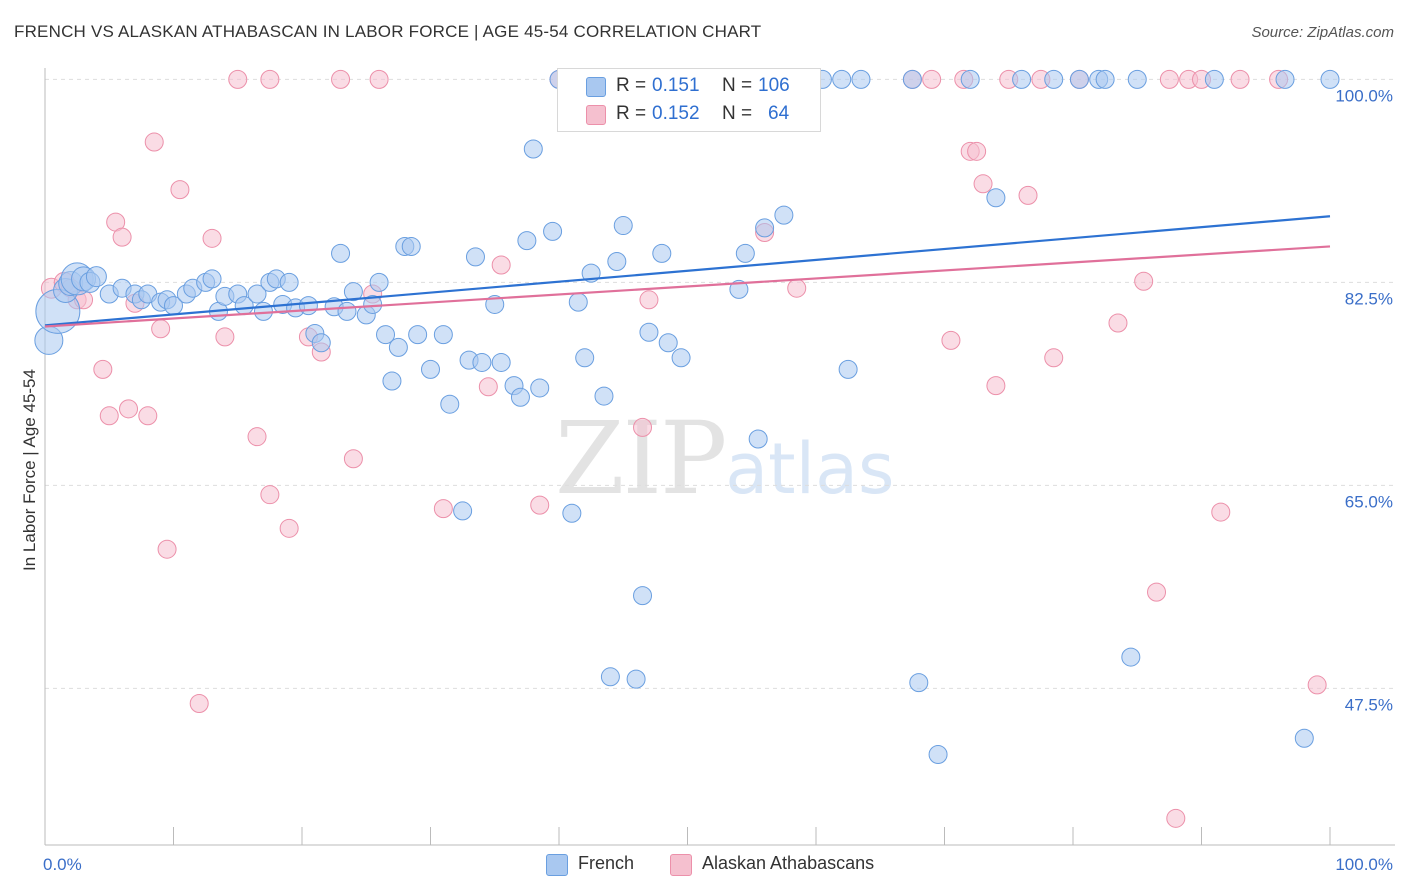  Describe the element at coordinates (676, 85) in the screenshot. I see `r-value: 0.151` at that location.